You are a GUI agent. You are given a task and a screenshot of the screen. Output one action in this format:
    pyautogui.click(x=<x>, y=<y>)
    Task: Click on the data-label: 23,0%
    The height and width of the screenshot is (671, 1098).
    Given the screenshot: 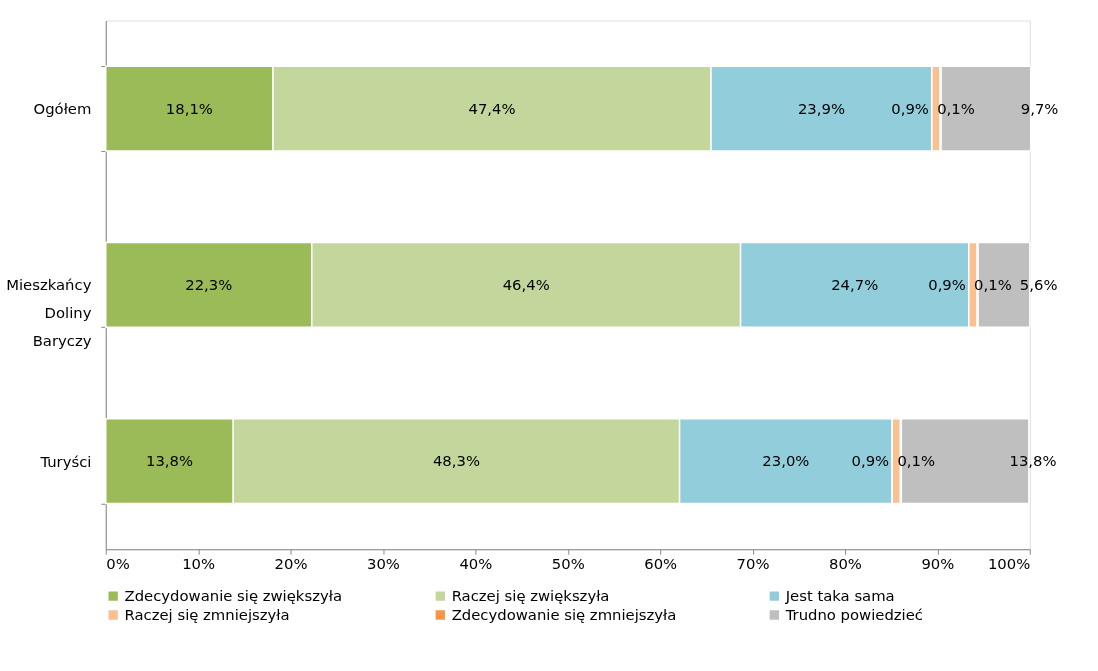 What is the action you would take?
    pyautogui.click(x=786, y=461)
    